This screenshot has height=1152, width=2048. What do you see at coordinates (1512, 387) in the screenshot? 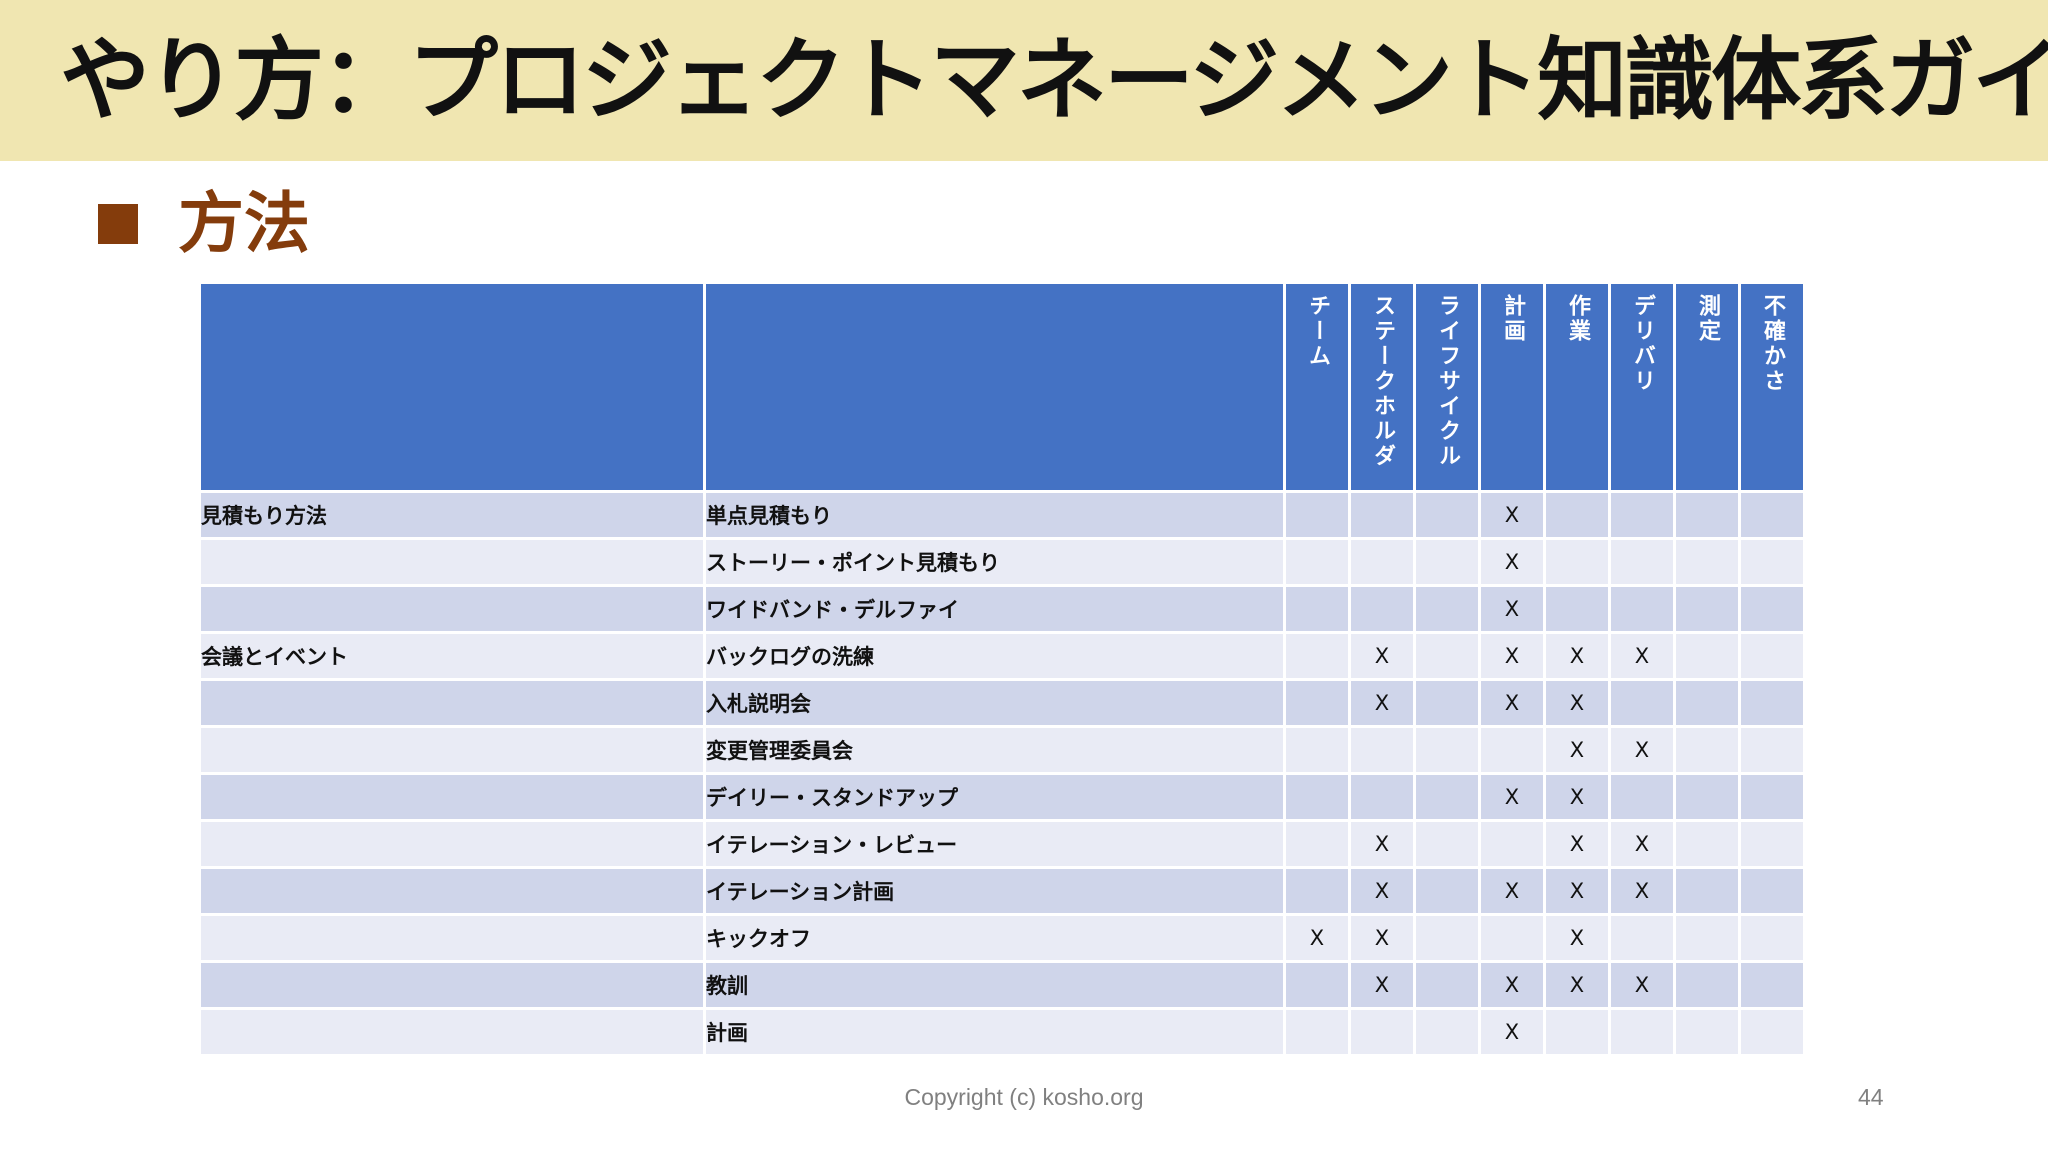
I see `header-col-planning: 計画` at bounding box center [1512, 387].